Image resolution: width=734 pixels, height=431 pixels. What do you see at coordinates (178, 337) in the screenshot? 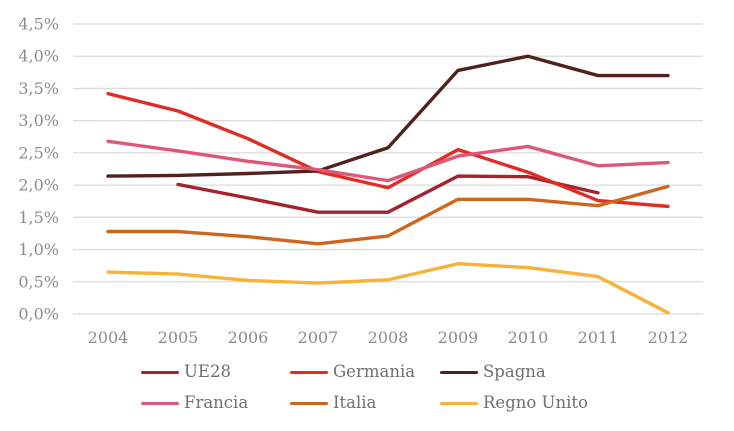
I see `x-axis-tick-label: 2005` at bounding box center [178, 337].